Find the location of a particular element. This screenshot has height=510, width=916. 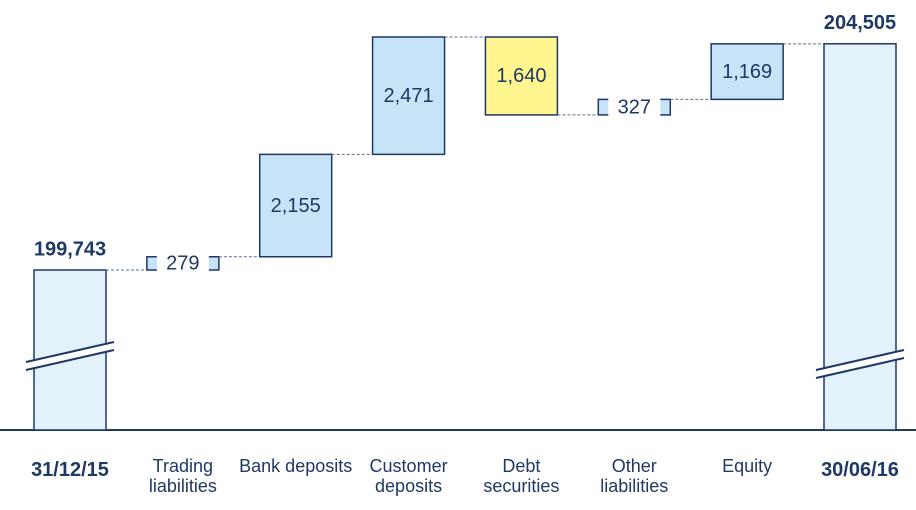

x-tick-label: Customer deposits is located at coordinates (408, 476).